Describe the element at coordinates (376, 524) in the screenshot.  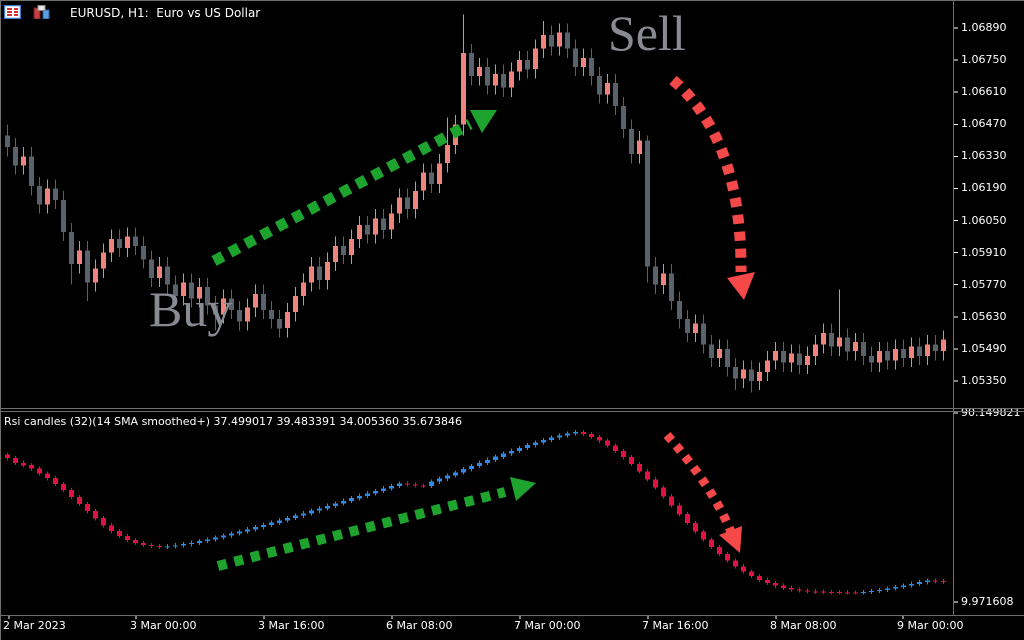
I see `buy-trend-arrow-rsi` at that location.